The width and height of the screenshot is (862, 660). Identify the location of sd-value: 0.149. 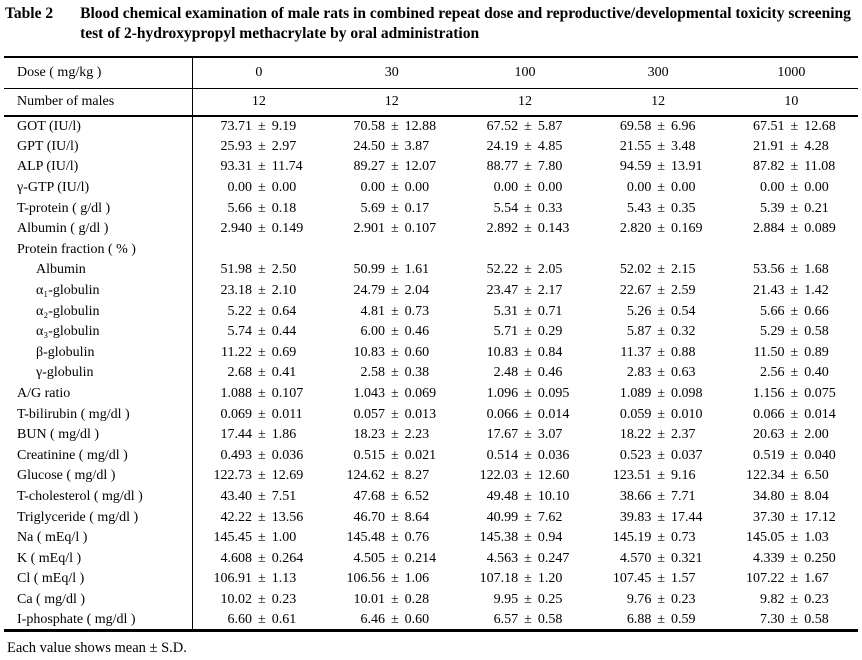
(287, 229).